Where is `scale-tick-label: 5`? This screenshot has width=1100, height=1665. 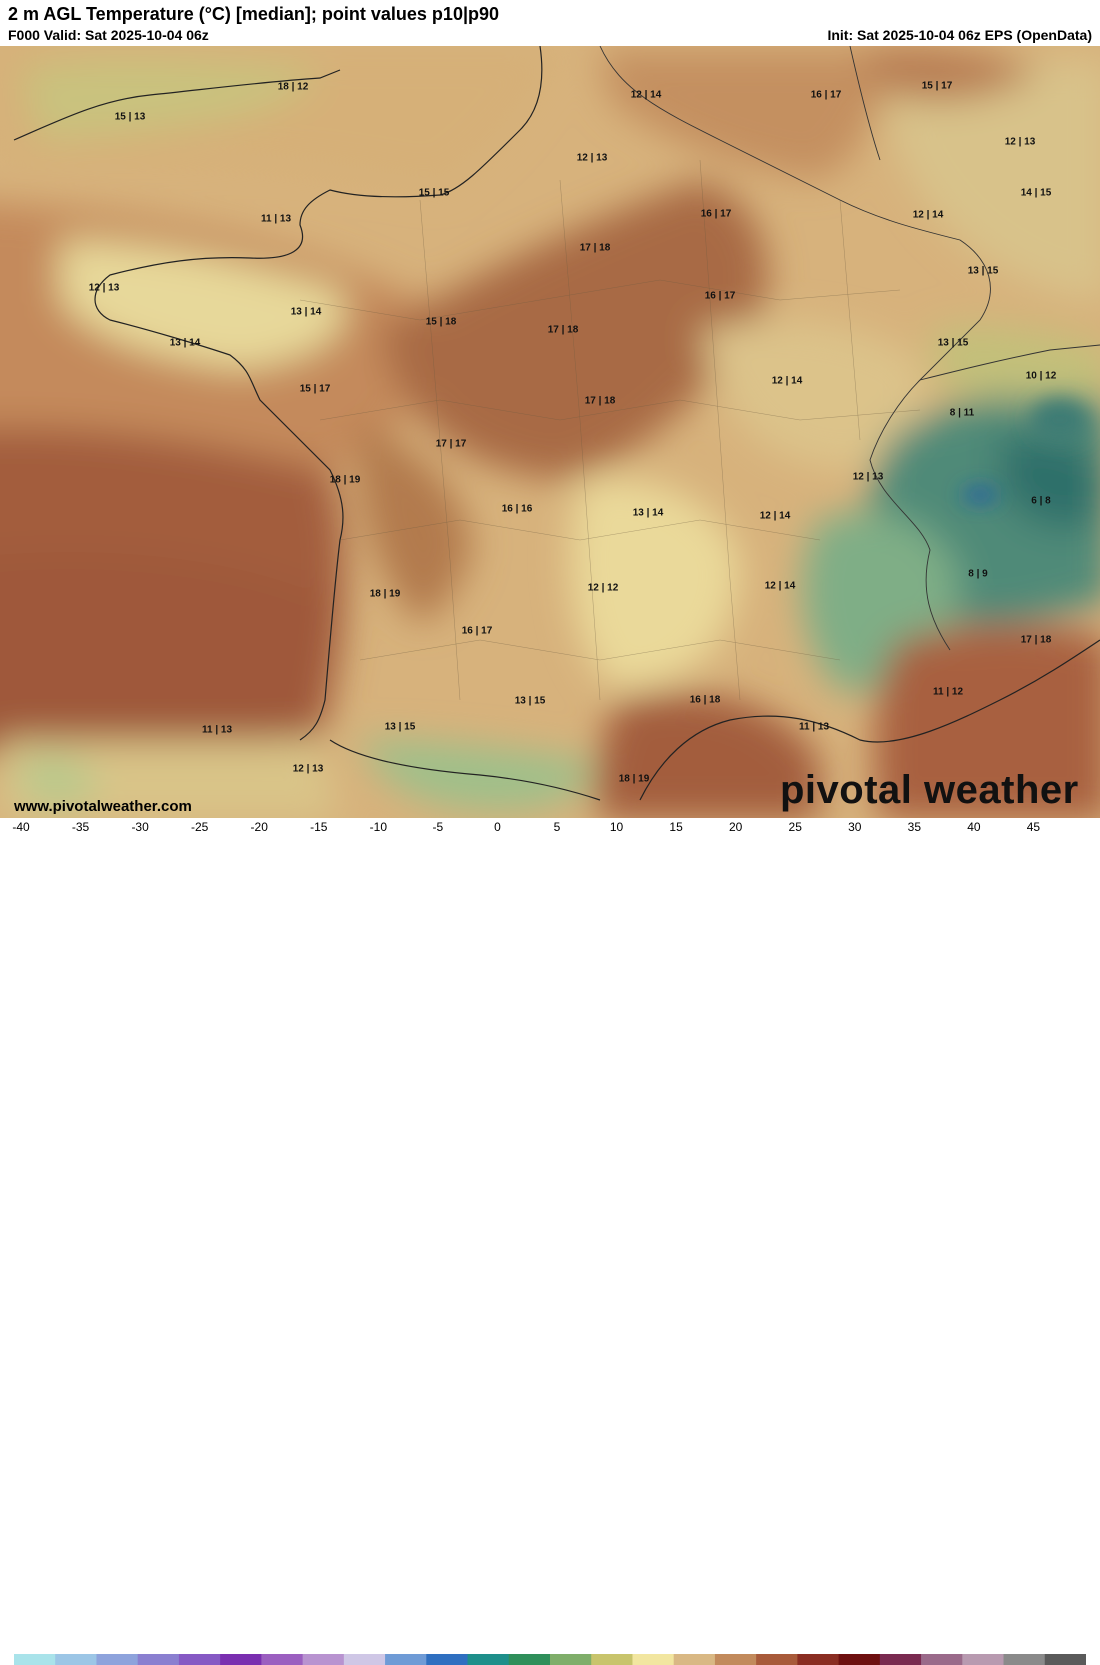 scale-tick-label: 5 is located at coordinates (557, 827).